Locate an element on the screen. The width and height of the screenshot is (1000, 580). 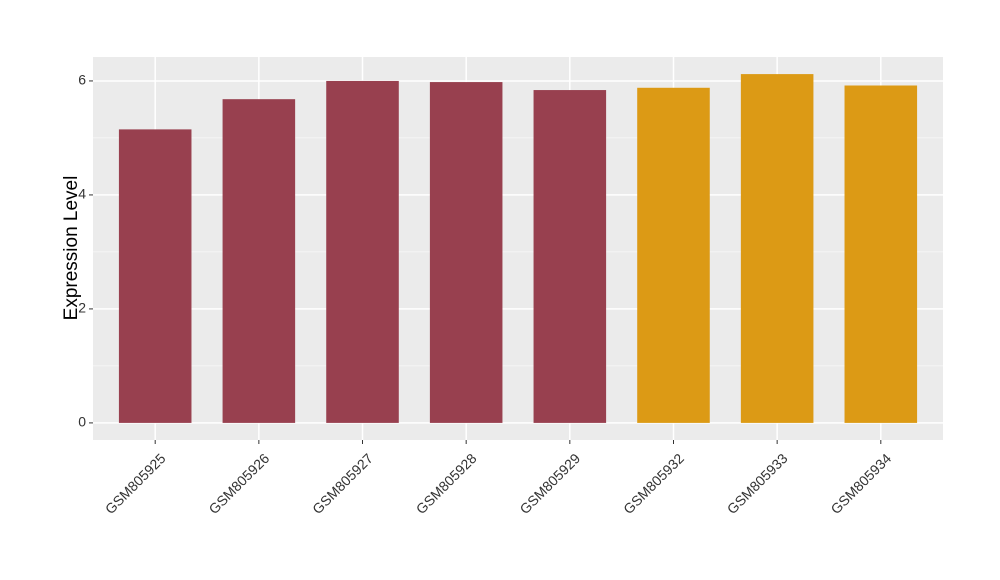
x-tick-label: GSM805932 is located at coordinates (653, 483).